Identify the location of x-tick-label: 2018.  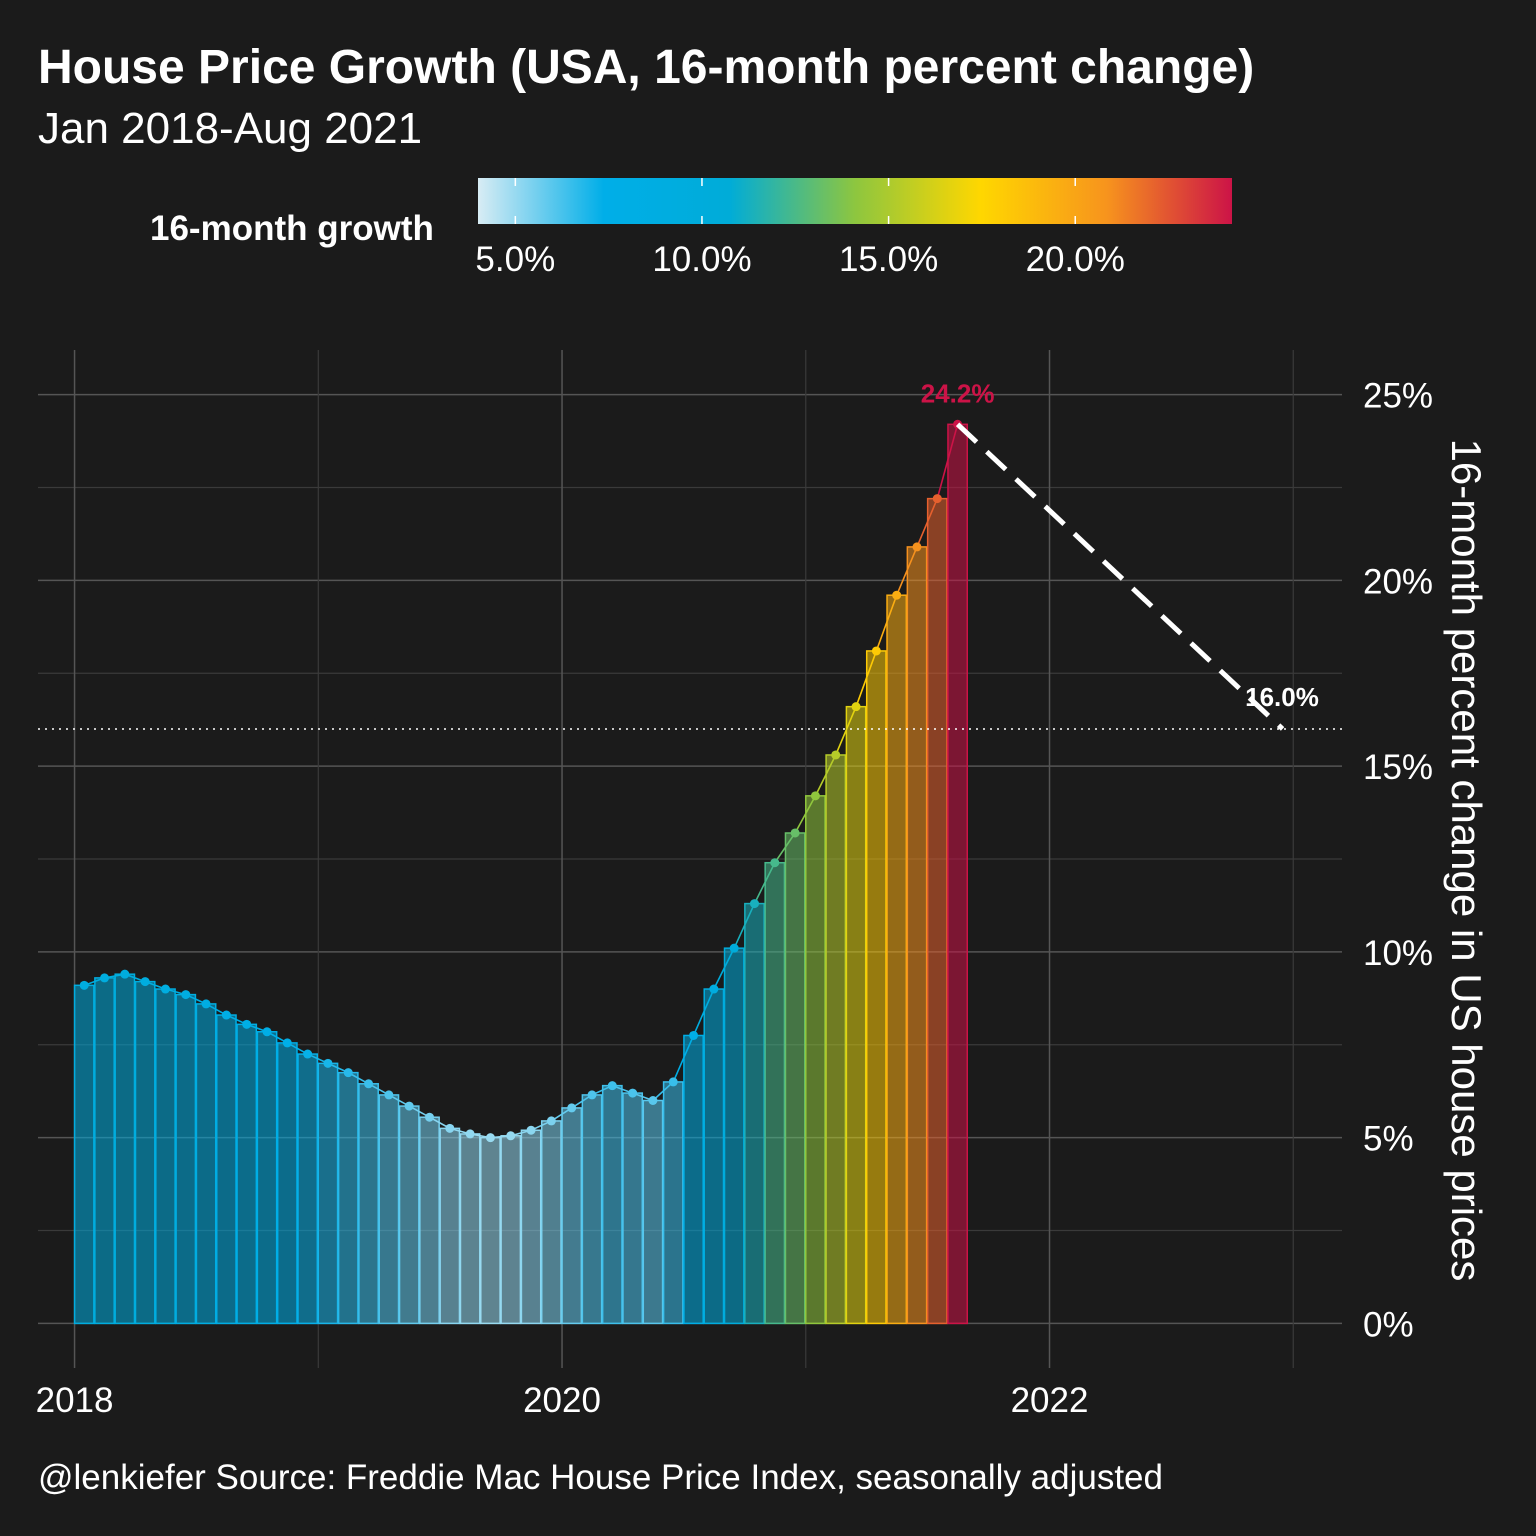
(75, 1400).